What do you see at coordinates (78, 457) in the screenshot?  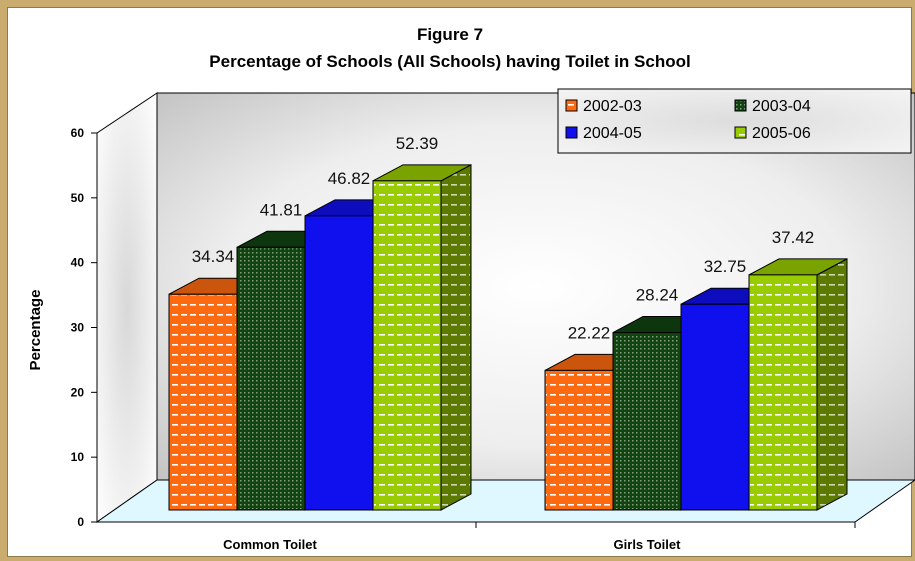 I see `y-tick-label: 10` at bounding box center [78, 457].